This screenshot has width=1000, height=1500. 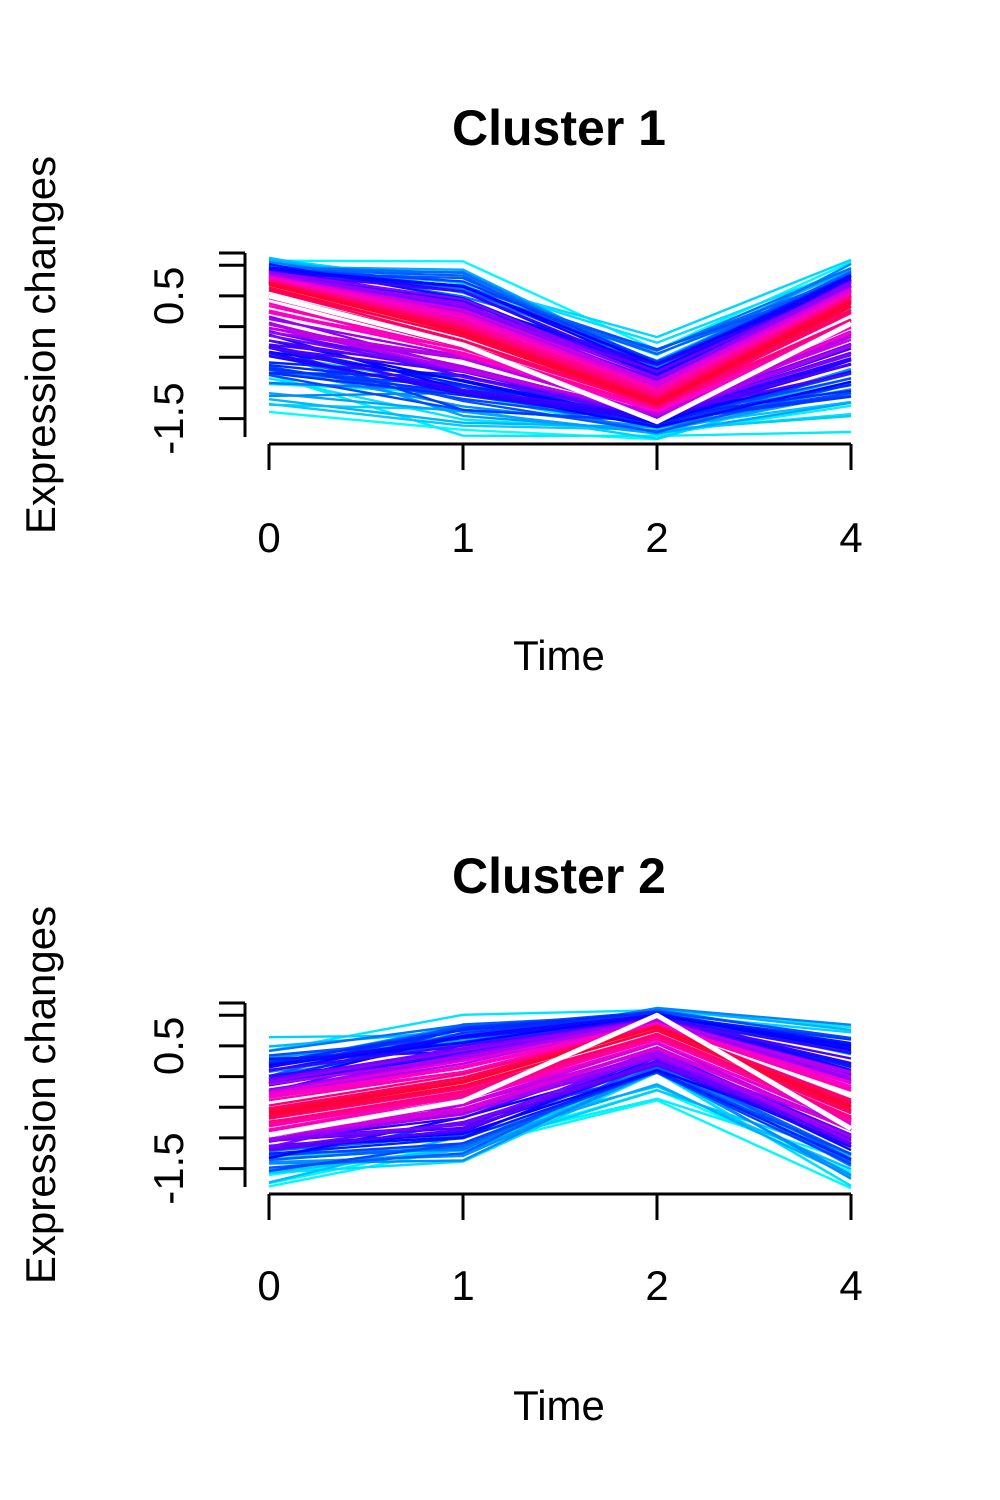 I want to click on chart-title: Cluster 1, so click(x=559, y=128).